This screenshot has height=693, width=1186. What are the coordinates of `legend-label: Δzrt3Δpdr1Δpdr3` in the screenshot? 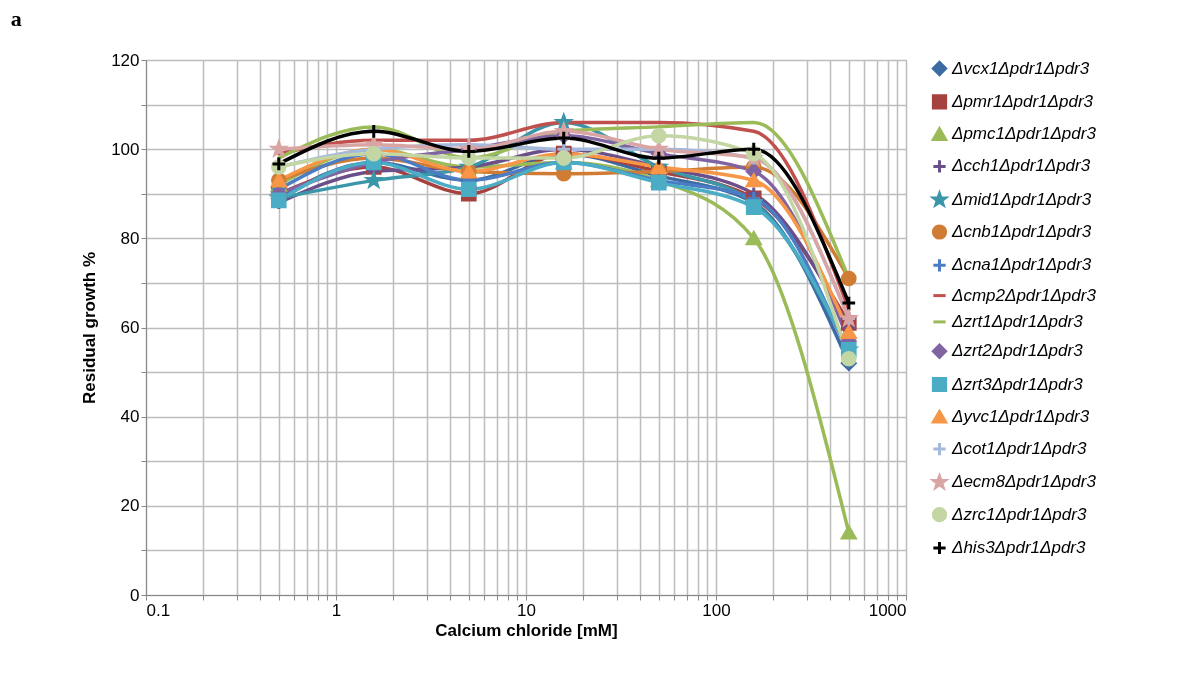 It's located at (1017, 384).